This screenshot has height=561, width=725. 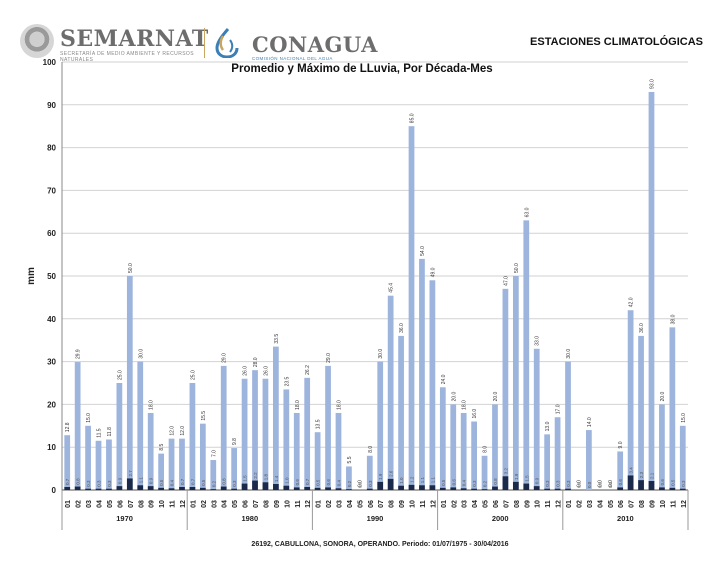 What do you see at coordinates (308, 370) in the screenshot?
I see `max-data-label: 26.2` at bounding box center [308, 370].